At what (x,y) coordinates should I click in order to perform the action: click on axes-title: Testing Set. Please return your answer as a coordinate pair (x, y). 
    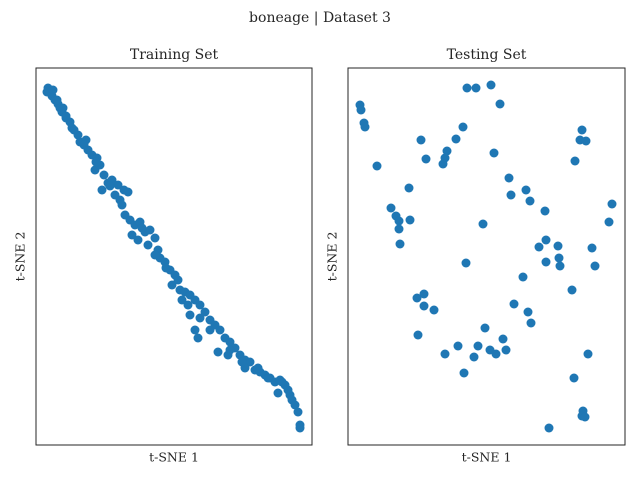
    Looking at the image, I should click on (487, 55).